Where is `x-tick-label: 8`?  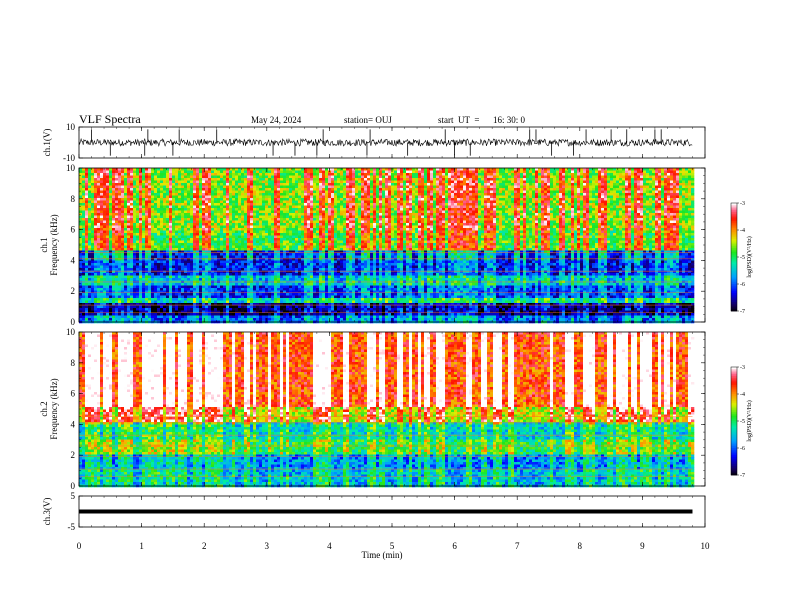 x-tick-label: 8 is located at coordinates (580, 546).